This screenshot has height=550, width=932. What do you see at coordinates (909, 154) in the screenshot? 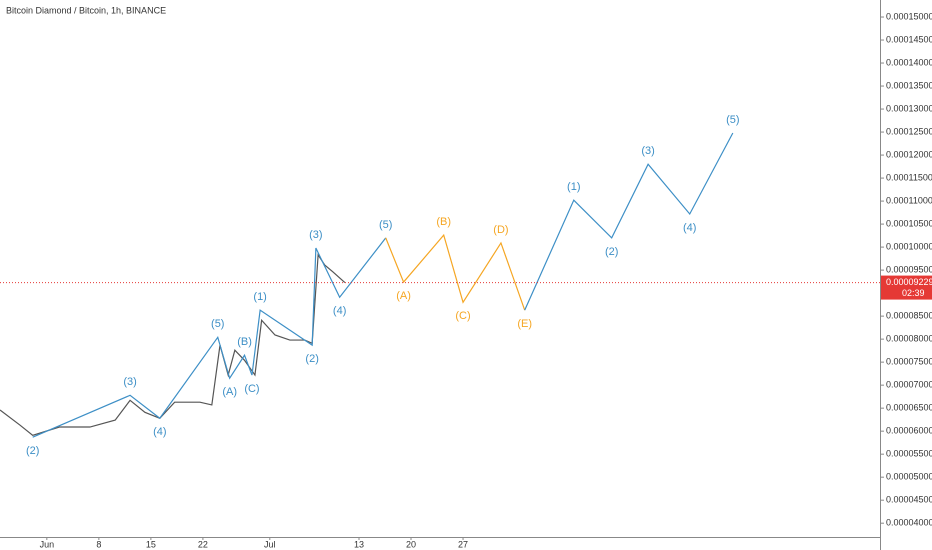
I see `y-tick-label: 0.00012000` at bounding box center [909, 154].